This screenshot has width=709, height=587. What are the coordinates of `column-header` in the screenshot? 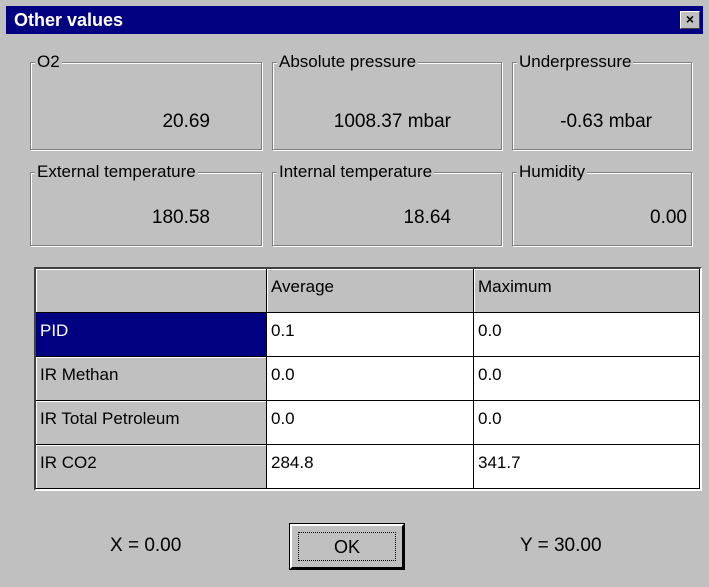 It's located at (151, 291).